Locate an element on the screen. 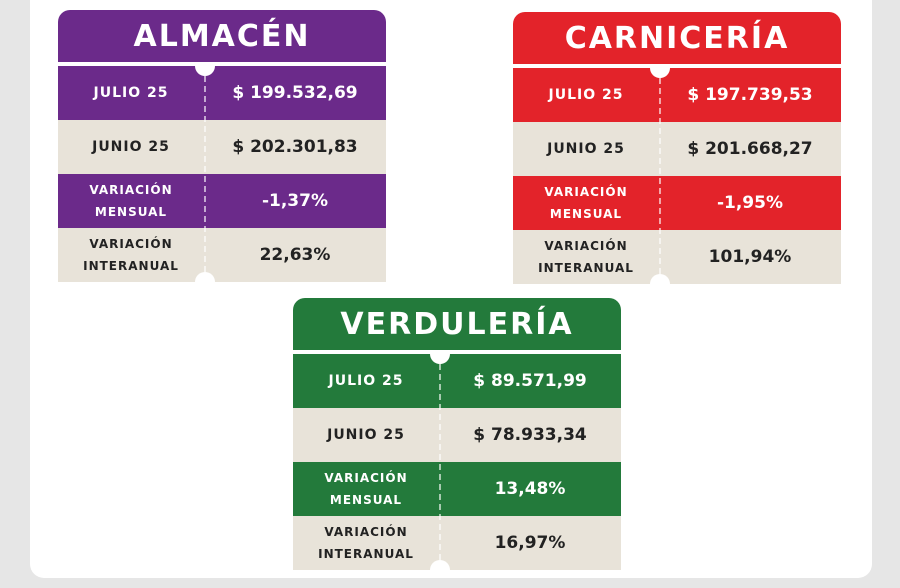 The height and width of the screenshot is (588, 900). table-row: JUNIO 25 $ 78.933,34 is located at coordinates (457, 435).